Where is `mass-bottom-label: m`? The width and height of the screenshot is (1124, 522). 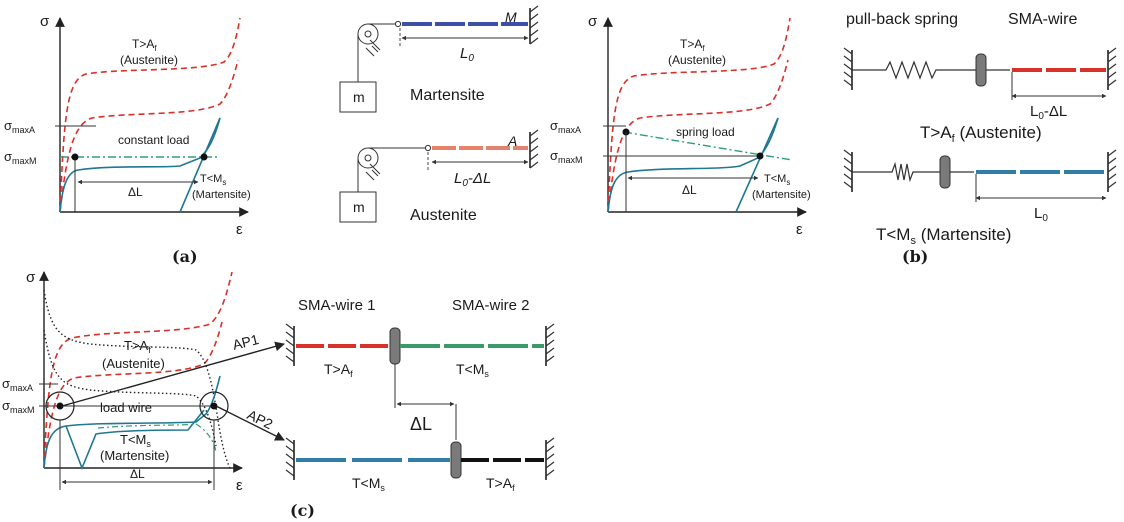
mass-bottom-label: m is located at coordinates (359, 207).